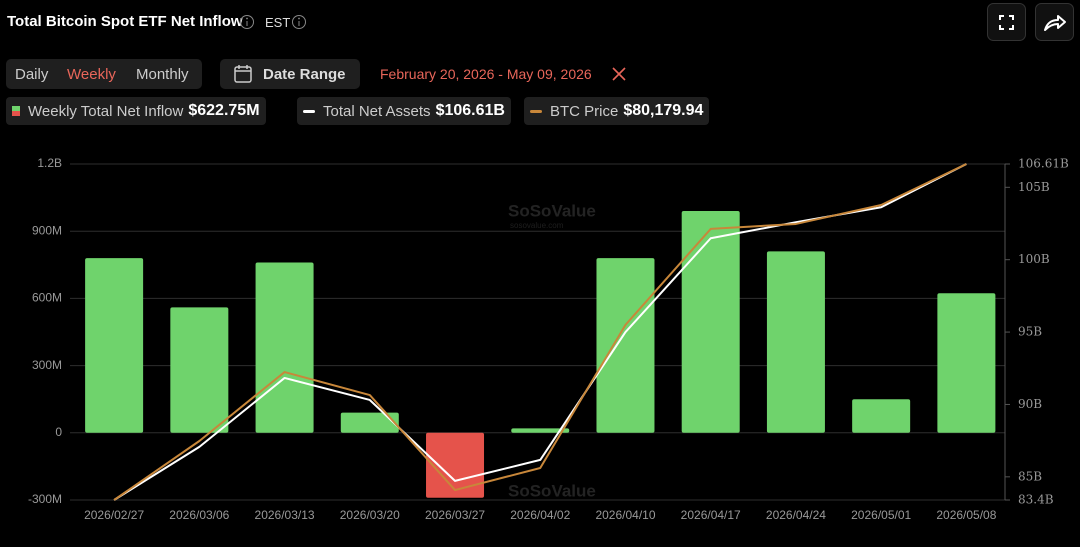  Describe the element at coordinates (114, 515) in the screenshot. I see `x-tick-label: 2026/02/27` at that location.